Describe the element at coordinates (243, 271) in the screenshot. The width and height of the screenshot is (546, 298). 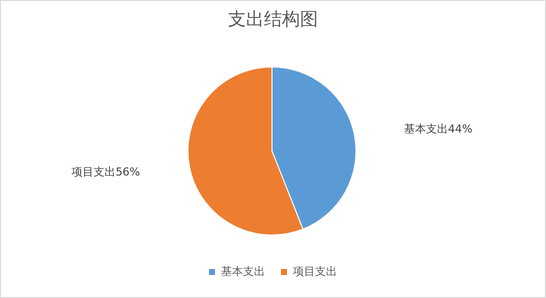
I see `legend-label: 基本支出` at that location.